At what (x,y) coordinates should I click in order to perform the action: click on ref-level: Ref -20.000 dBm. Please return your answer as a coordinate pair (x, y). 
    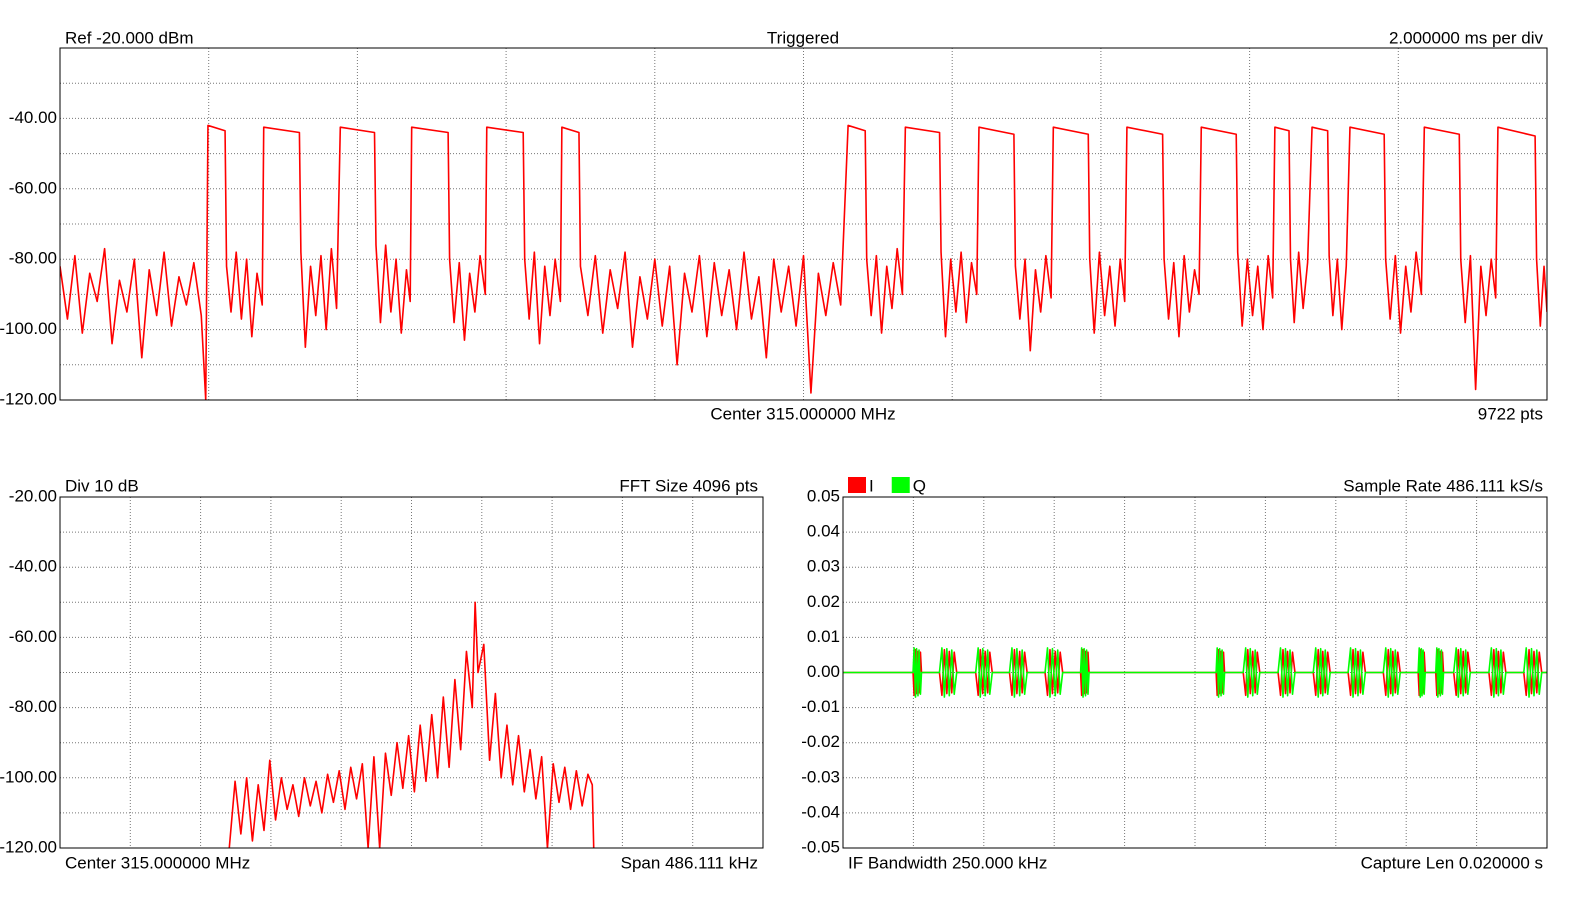
    Looking at the image, I should click on (129, 37).